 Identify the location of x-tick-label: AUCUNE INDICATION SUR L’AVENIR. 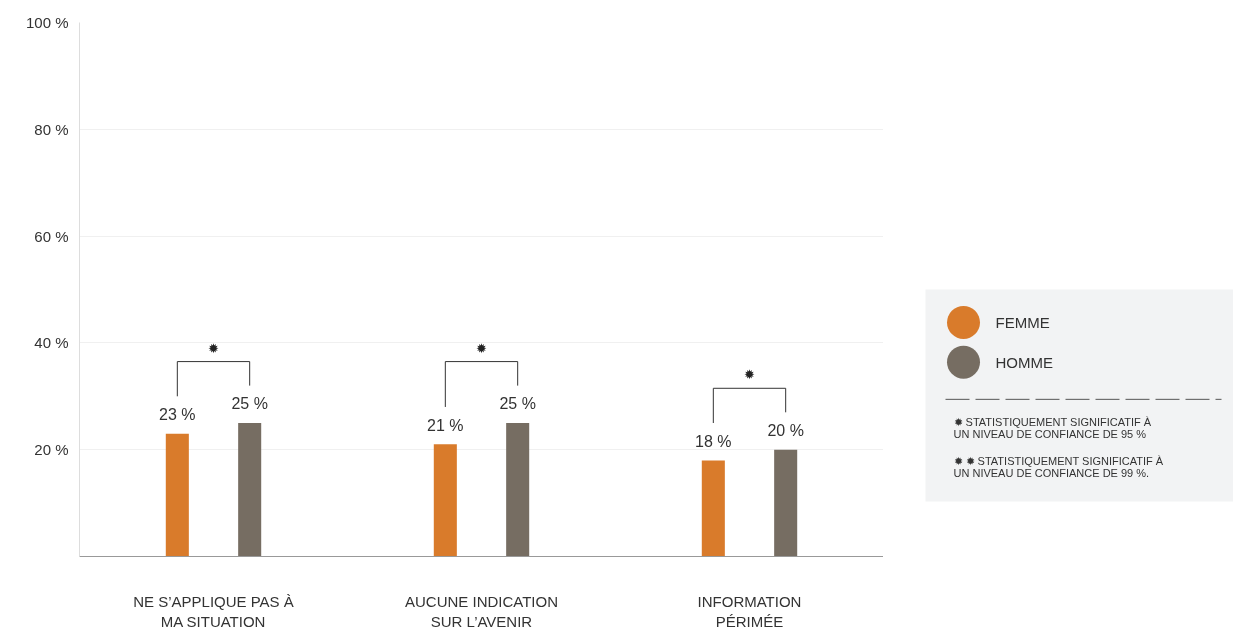
(481, 611).